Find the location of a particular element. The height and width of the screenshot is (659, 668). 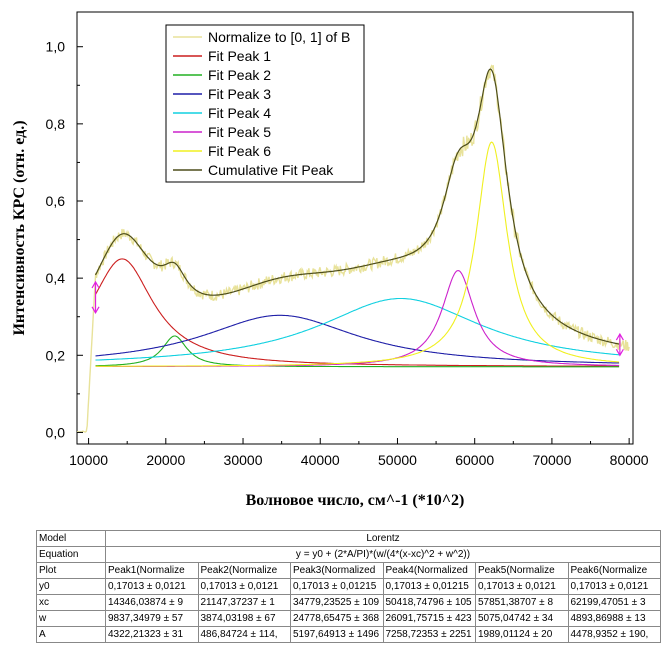

row-header: w is located at coordinates (71, 618).